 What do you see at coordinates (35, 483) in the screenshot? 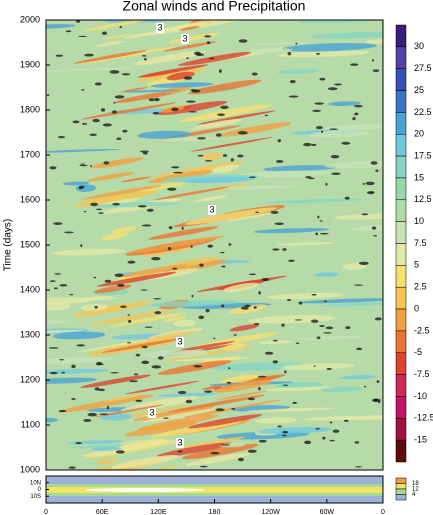
I see `panel-y-tick-label: 10N` at bounding box center [35, 483].